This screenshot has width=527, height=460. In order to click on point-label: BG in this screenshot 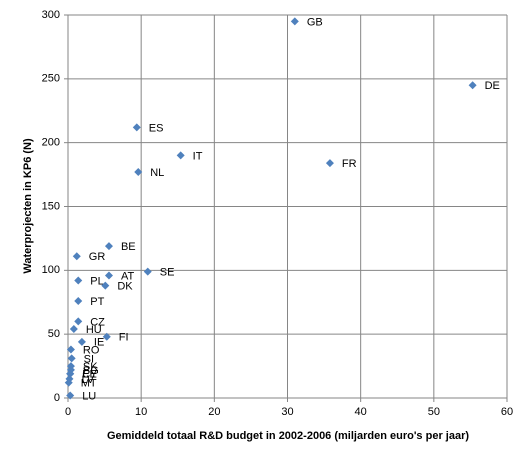, I will do `click(91, 371)`.